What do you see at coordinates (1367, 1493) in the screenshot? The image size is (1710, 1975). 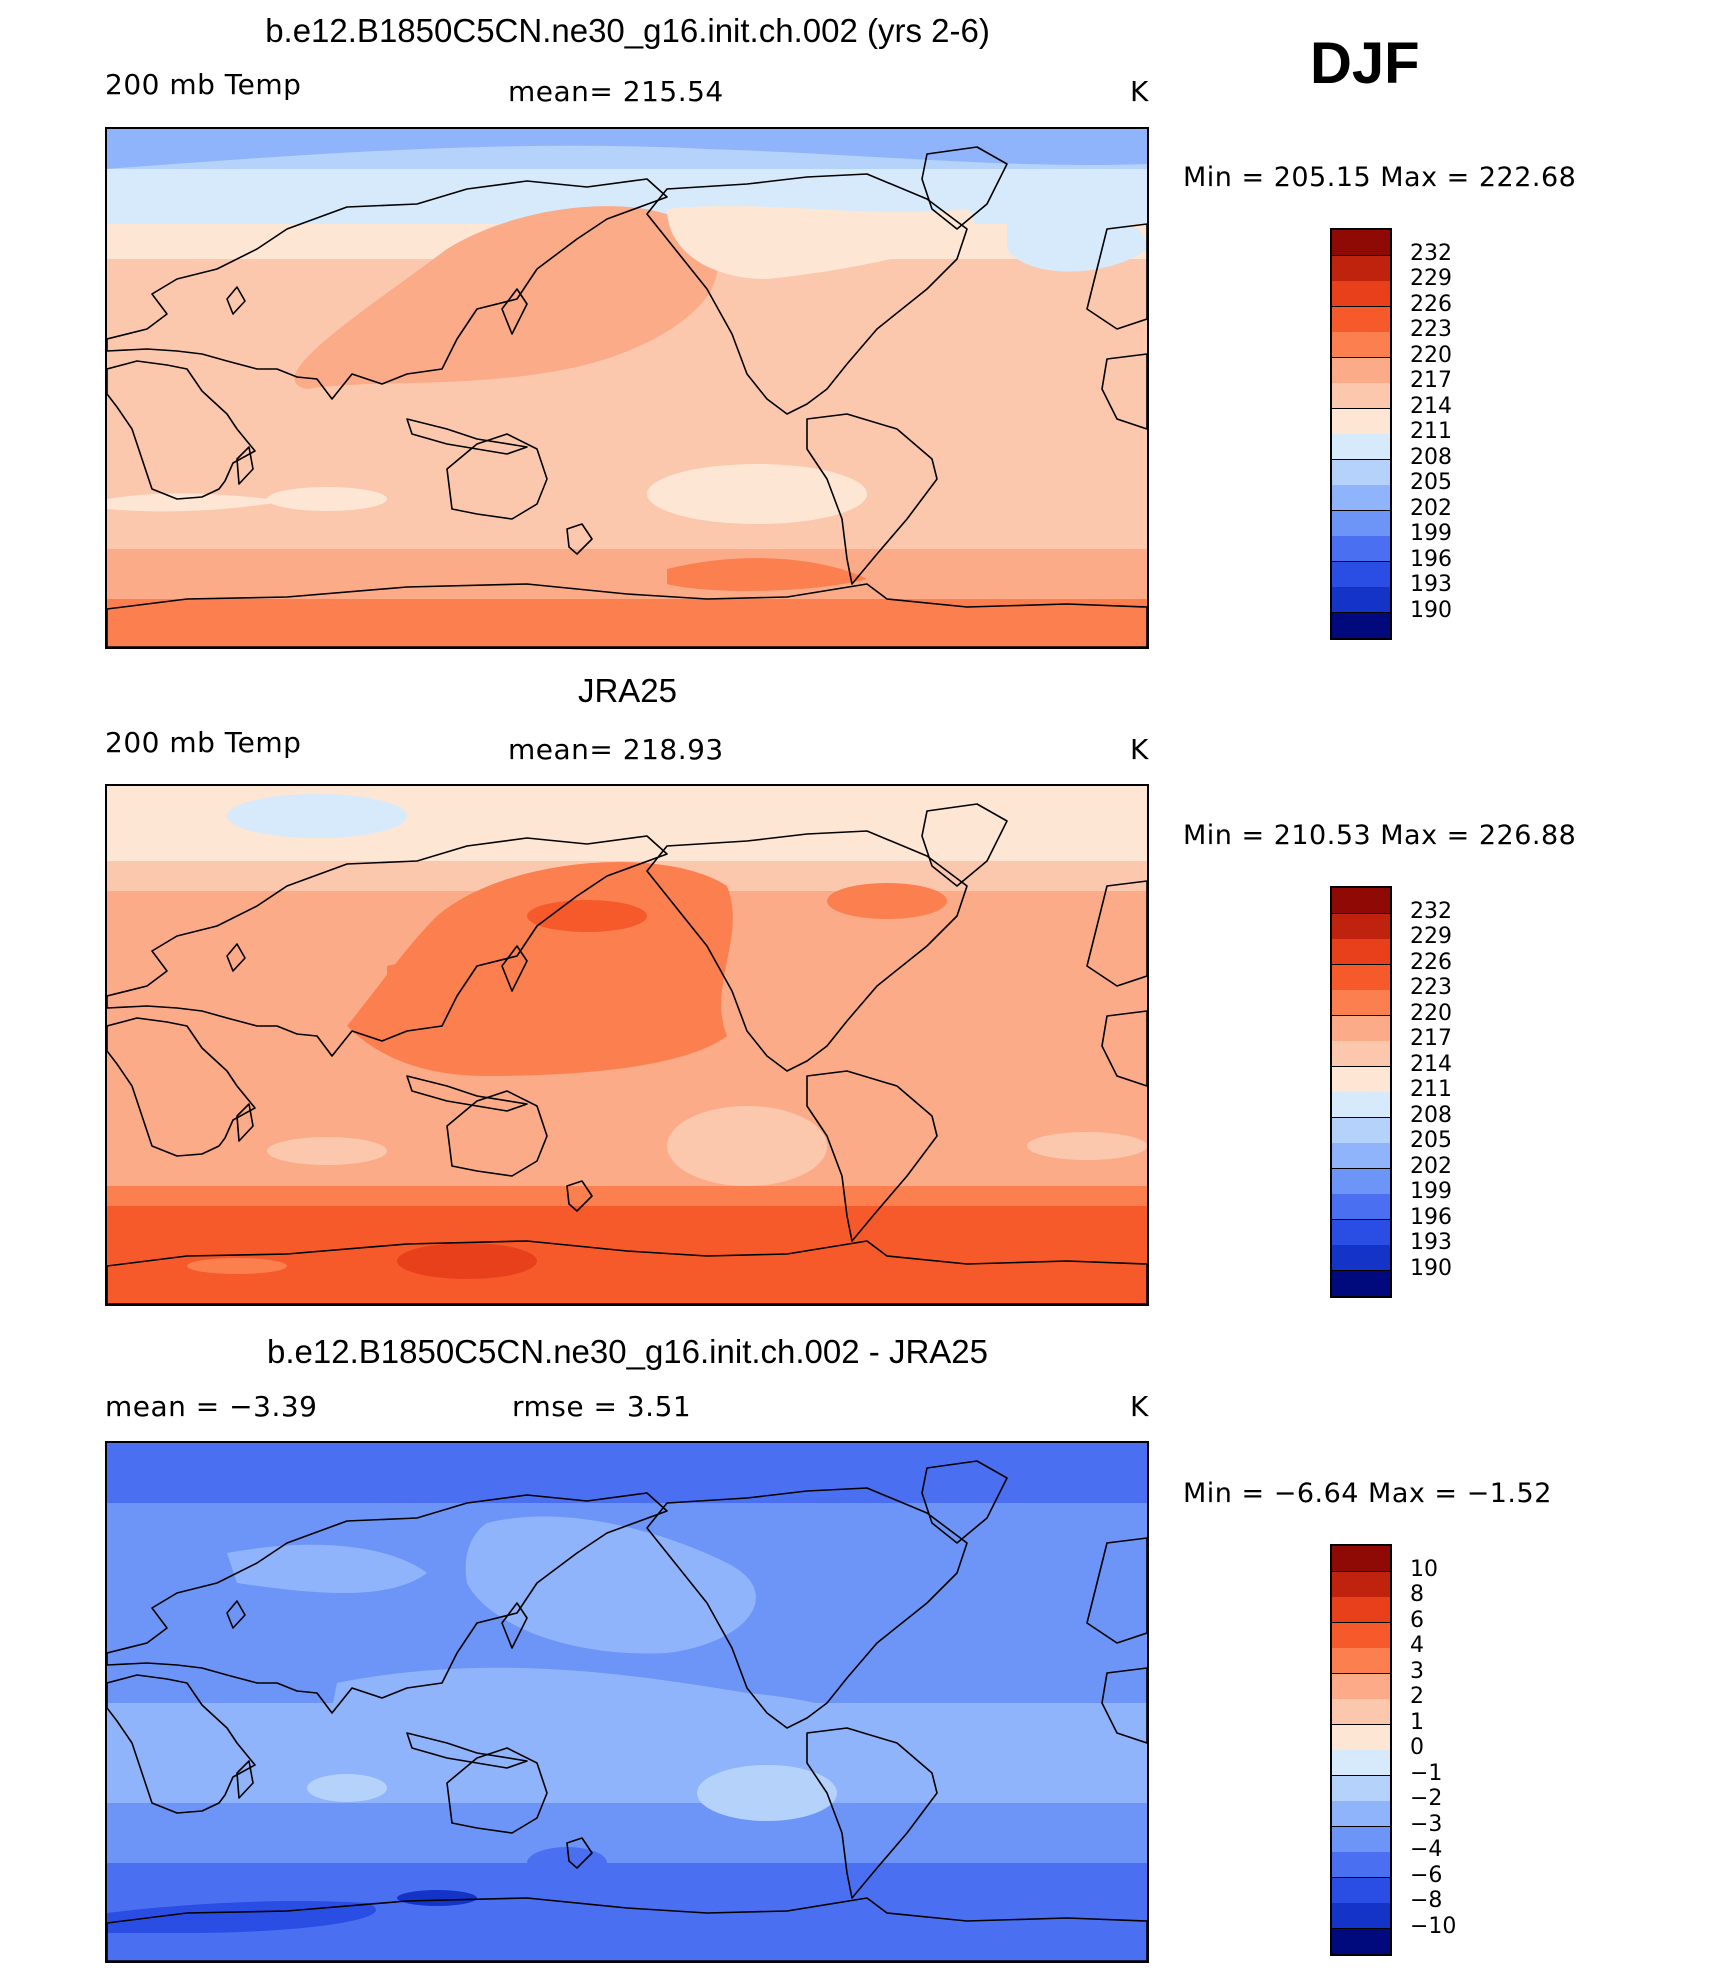 I see `panel-3-minmax: Min = −6.64 Max = −1.52` at bounding box center [1367, 1493].